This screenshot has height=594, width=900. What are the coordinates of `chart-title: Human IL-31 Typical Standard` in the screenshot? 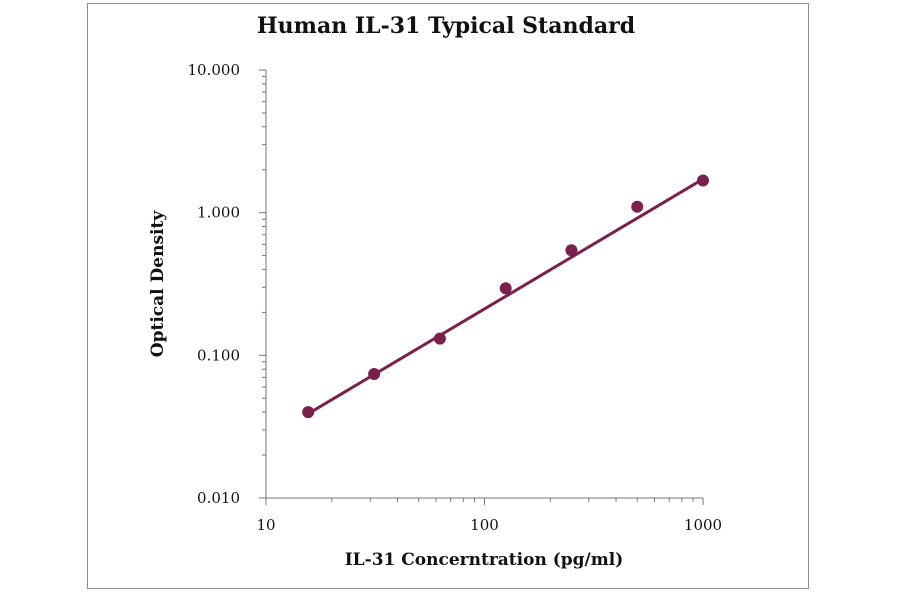 It's located at (446, 26).